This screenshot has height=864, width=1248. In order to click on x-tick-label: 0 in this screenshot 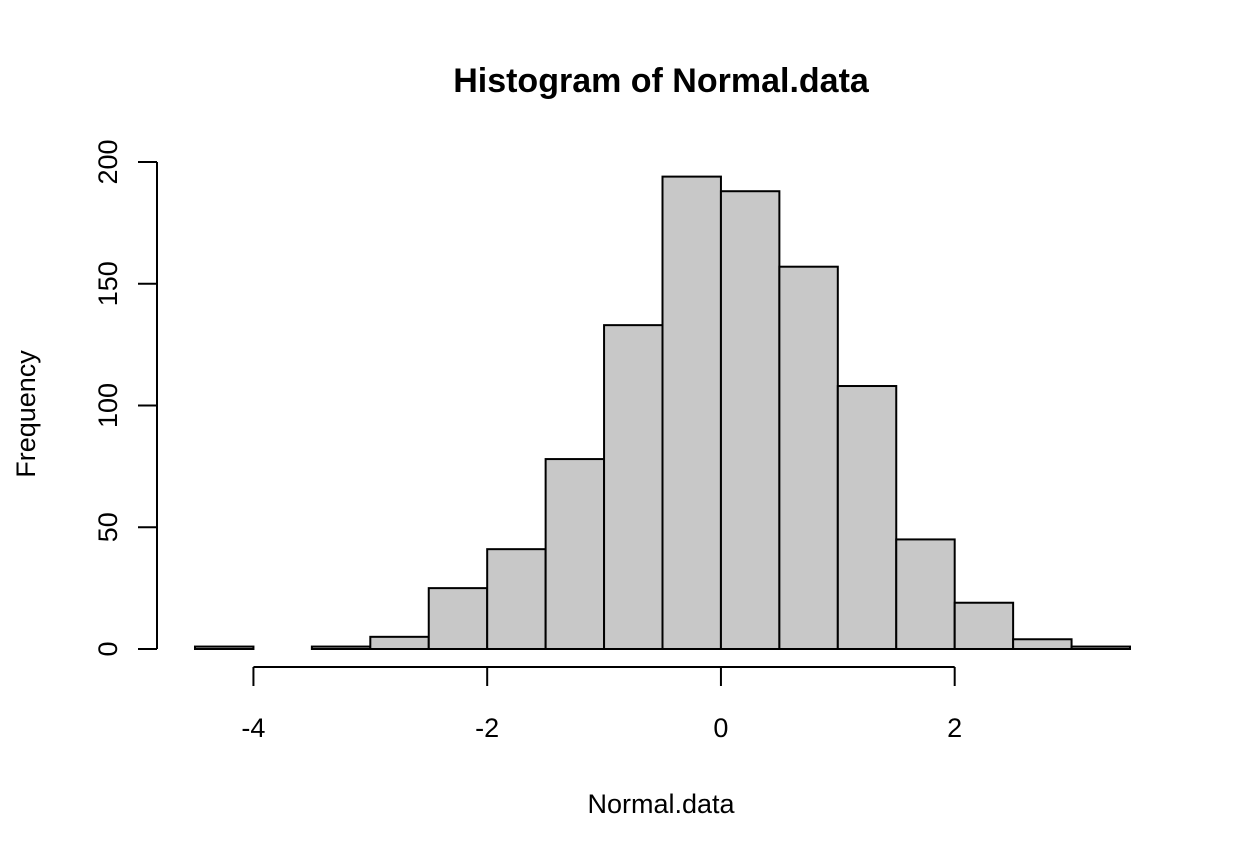, I will do `click(720, 728)`.